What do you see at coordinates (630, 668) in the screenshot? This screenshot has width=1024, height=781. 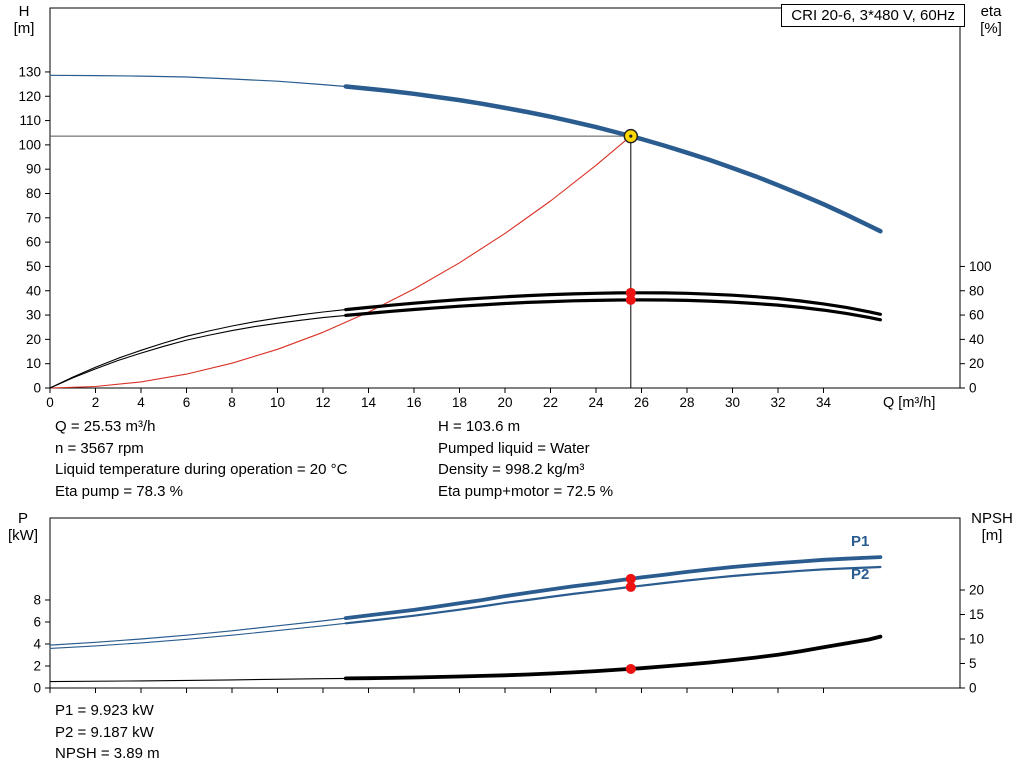 I see `npsh-point` at bounding box center [630, 668].